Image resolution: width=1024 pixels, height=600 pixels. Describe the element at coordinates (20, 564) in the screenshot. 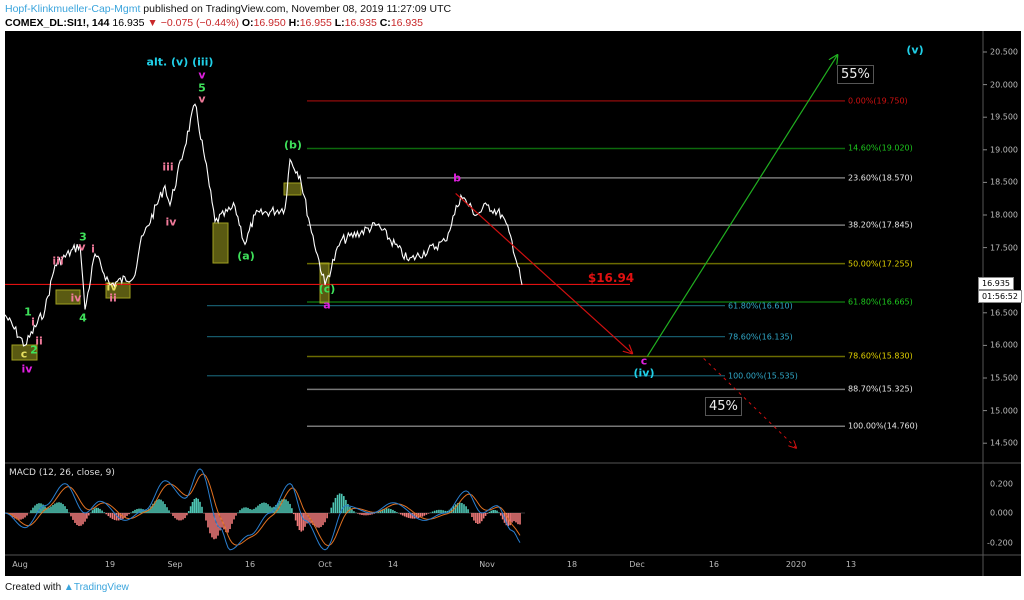

I see `time-axis-label: Aug` at that location.